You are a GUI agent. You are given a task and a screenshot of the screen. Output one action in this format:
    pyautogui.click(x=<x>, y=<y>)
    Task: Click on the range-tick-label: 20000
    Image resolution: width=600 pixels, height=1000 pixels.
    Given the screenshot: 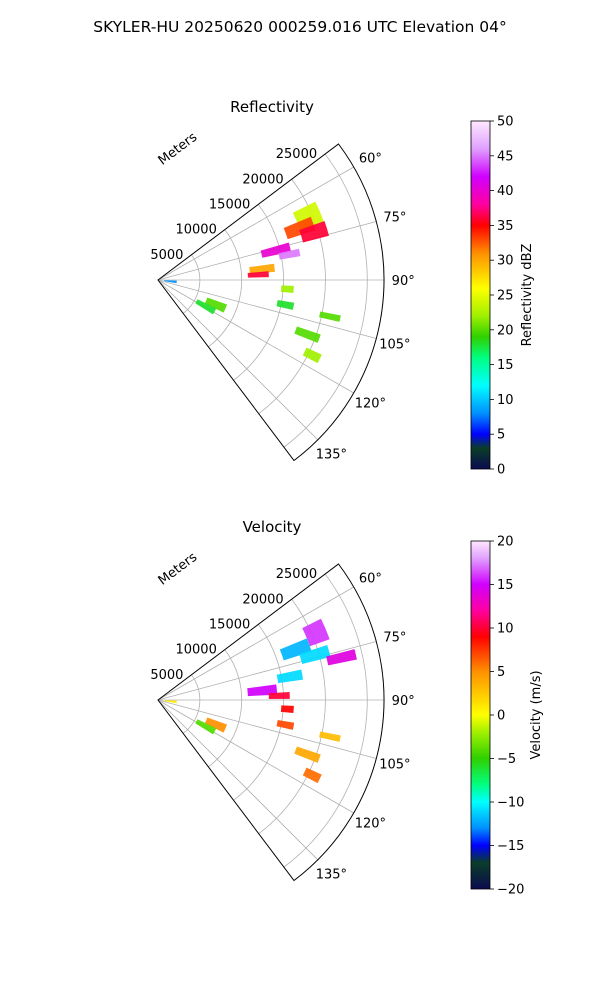 What is the action you would take?
    pyautogui.click(x=262, y=599)
    